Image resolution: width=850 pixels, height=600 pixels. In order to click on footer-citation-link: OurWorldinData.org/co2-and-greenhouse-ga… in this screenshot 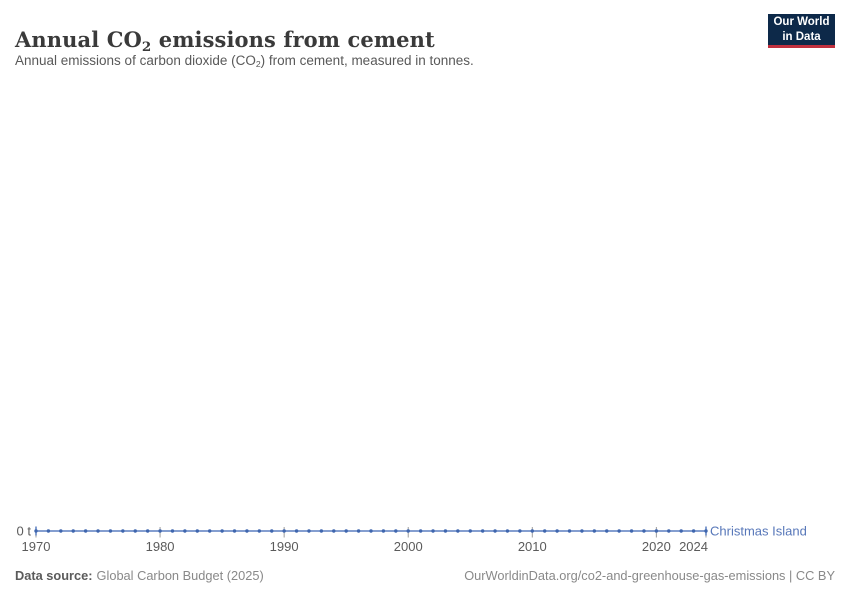, I will do `click(649, 575)`.